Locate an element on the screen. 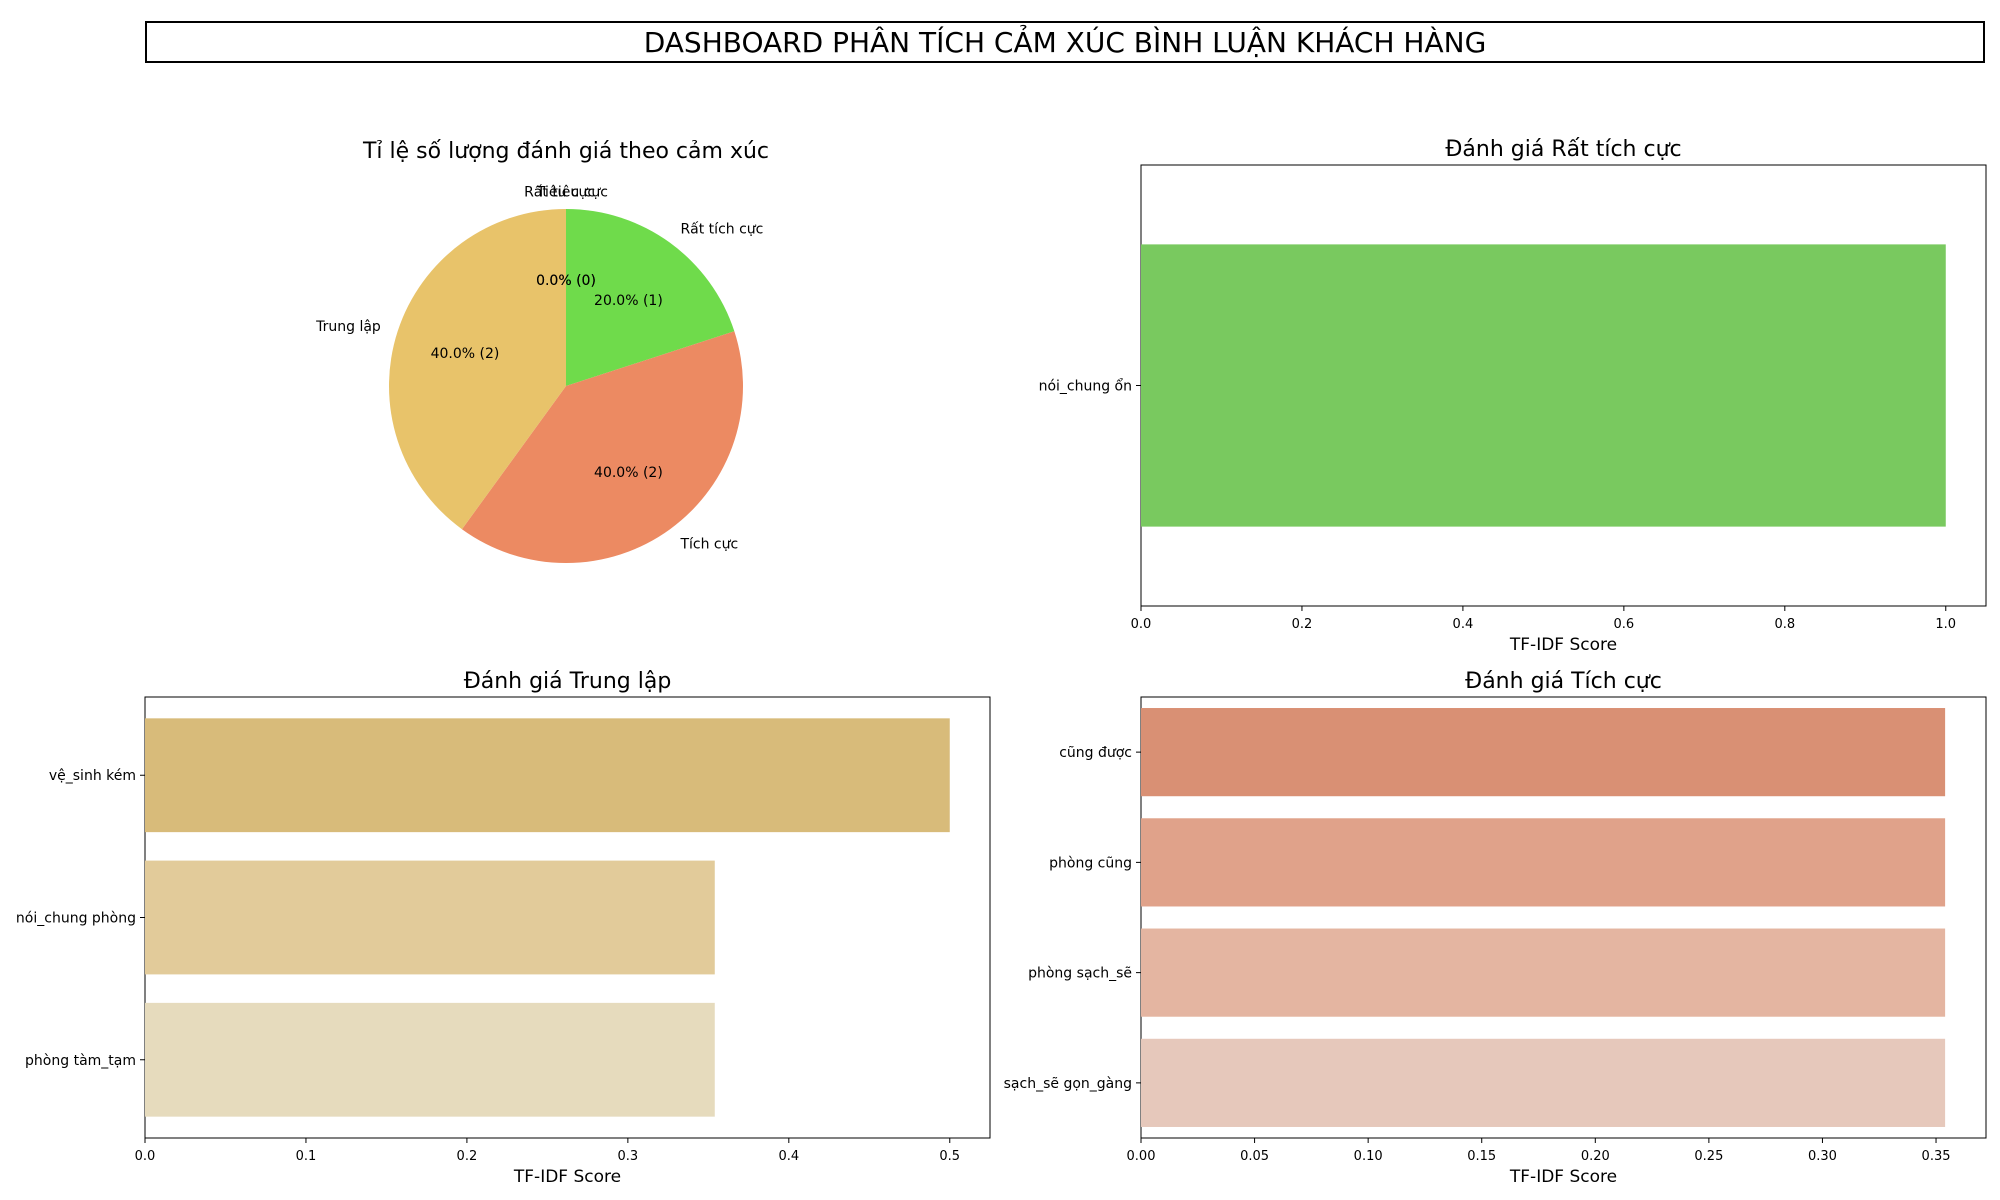  pie-label: Tích cực is located at coordinates (708, 545).